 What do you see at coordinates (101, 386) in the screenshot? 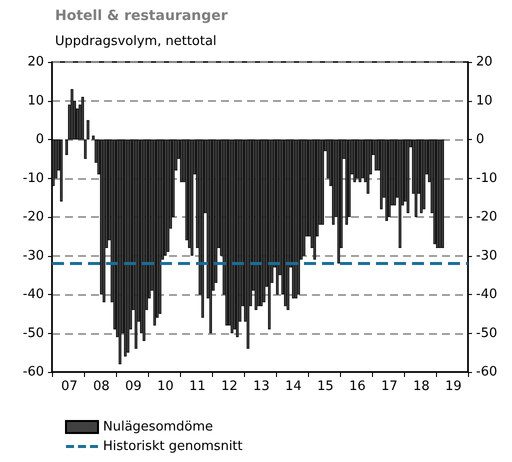
I see `x-tick-label: 08` at bounding box center [101, 386].